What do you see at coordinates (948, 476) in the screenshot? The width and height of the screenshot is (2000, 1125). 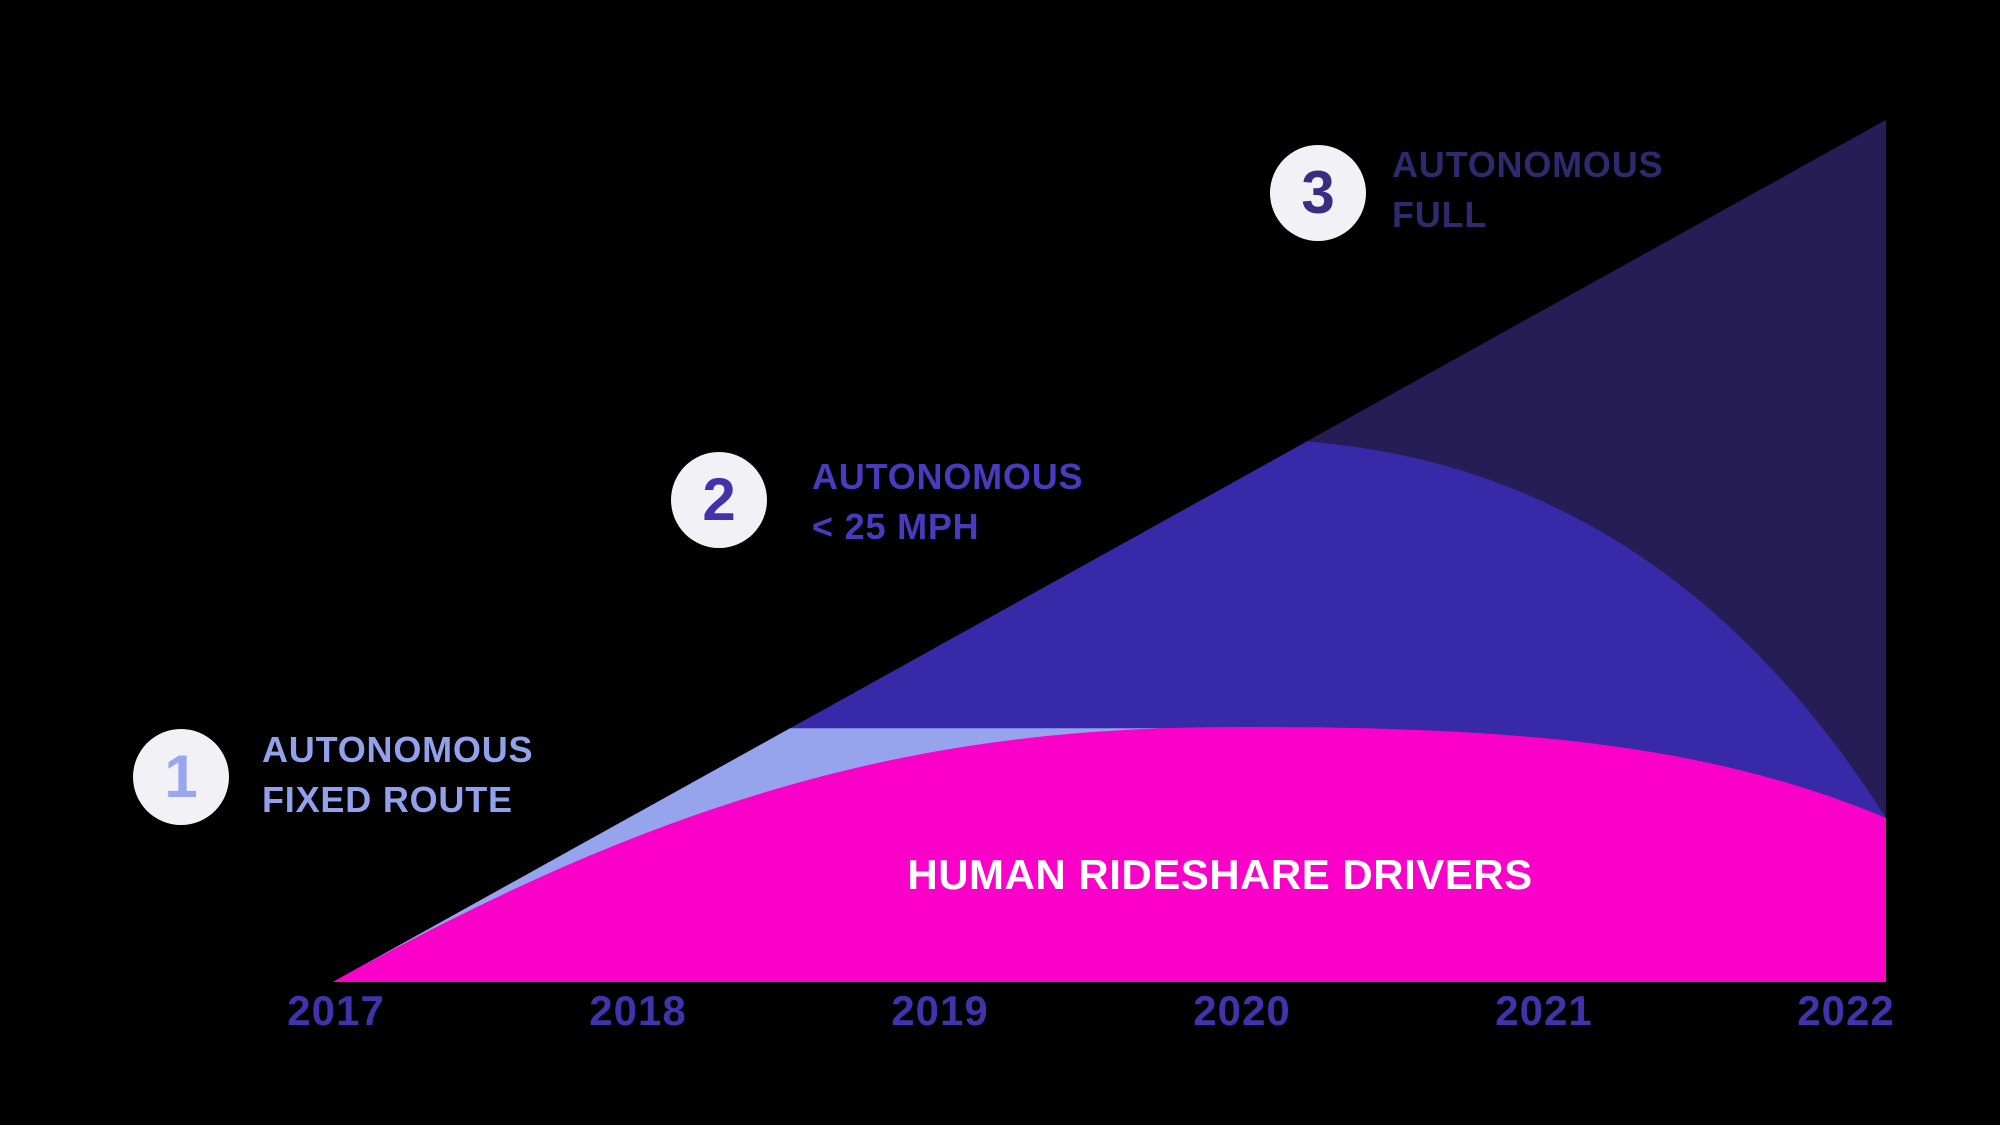 I see `annotation-2-line1: AUTONOMOUS` at bounding box center [948, 476].